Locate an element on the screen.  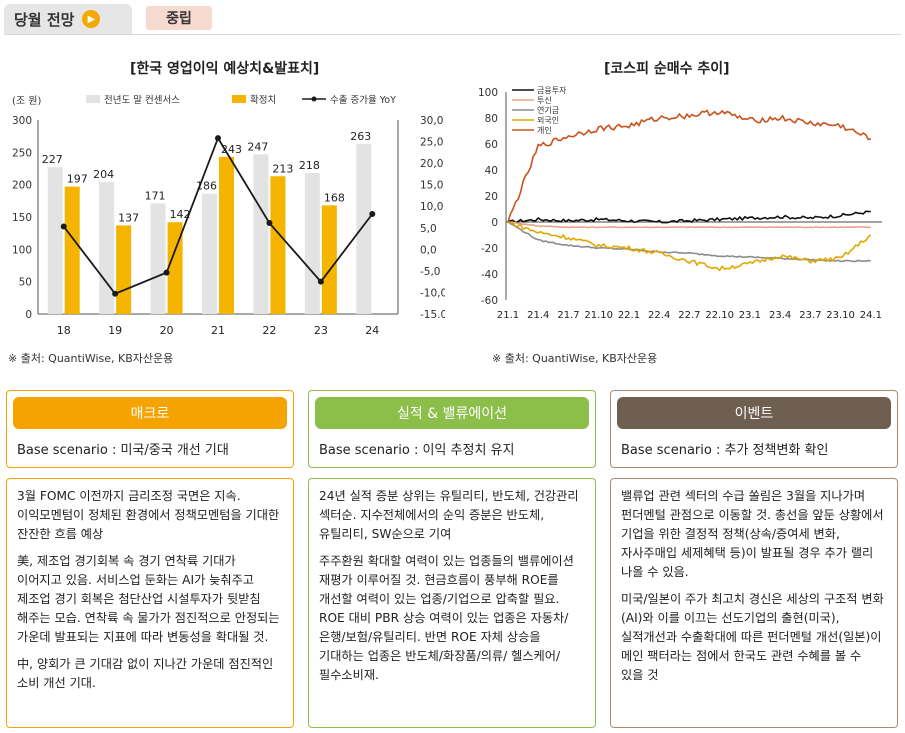
header-divider is located at coordinates (452, 34).